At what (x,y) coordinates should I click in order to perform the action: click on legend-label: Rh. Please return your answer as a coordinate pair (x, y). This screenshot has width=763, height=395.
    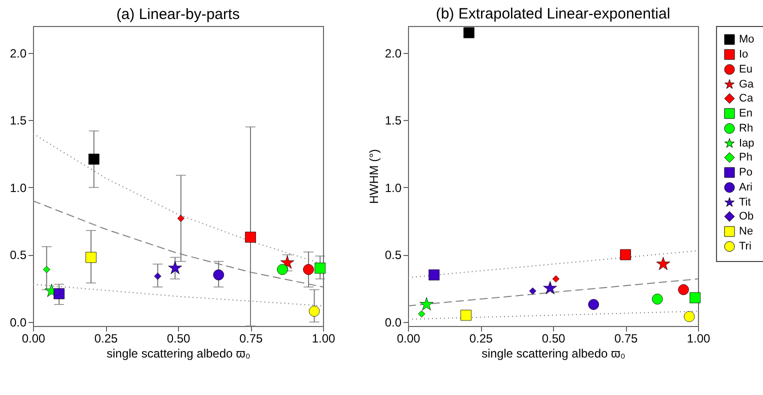
    Looking at the image, I should click on (746, 128).